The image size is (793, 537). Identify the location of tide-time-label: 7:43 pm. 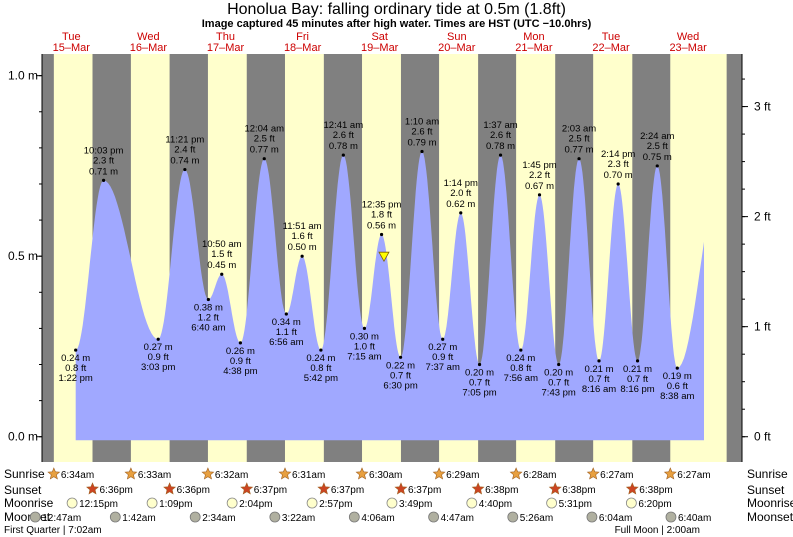
(559, 393).